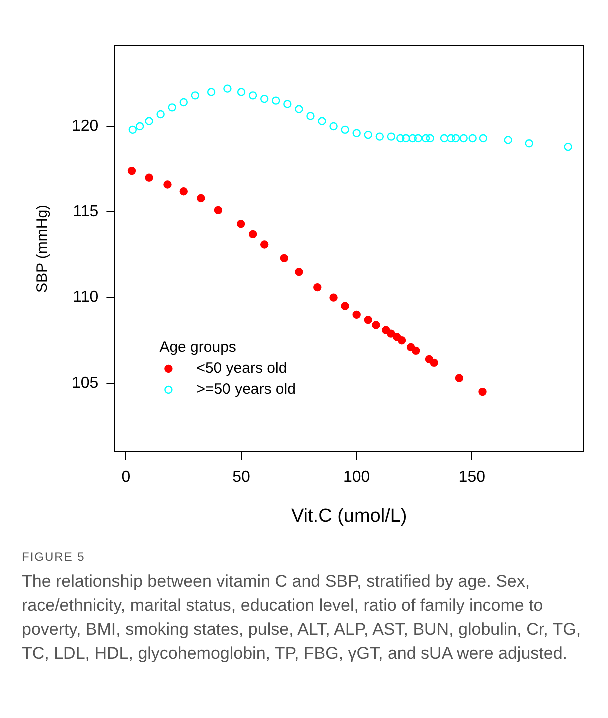  I want to click on y-tick-label: 110, so click(86, 297).